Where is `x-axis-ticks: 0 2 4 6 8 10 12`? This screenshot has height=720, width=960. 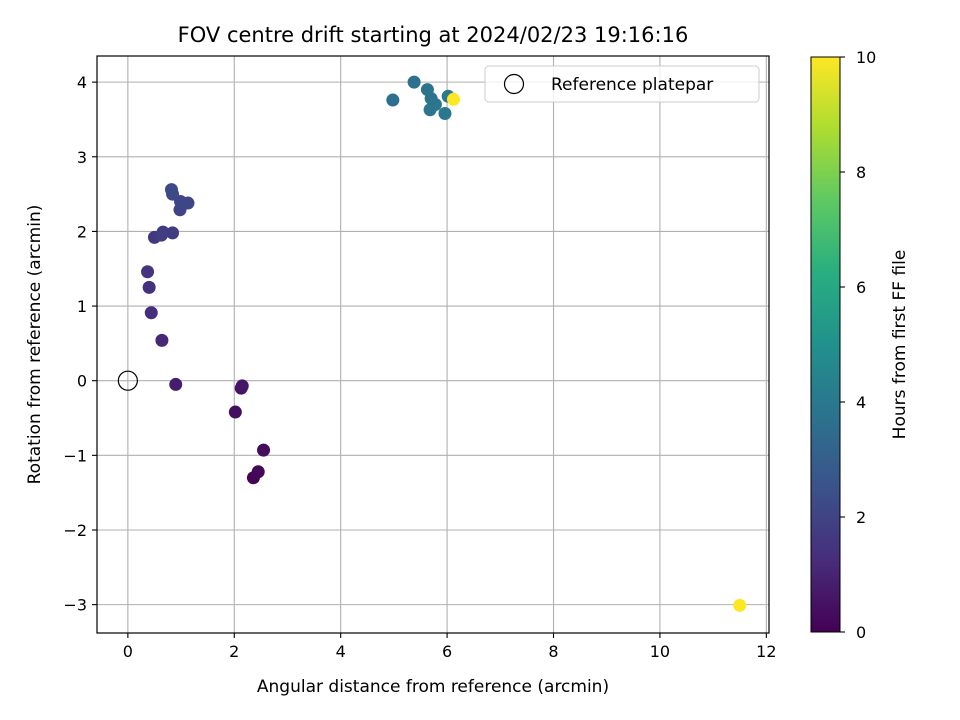
x-axis-ticks: 0 2 4 6 8 10 12 is located at coordinates (450, 647).